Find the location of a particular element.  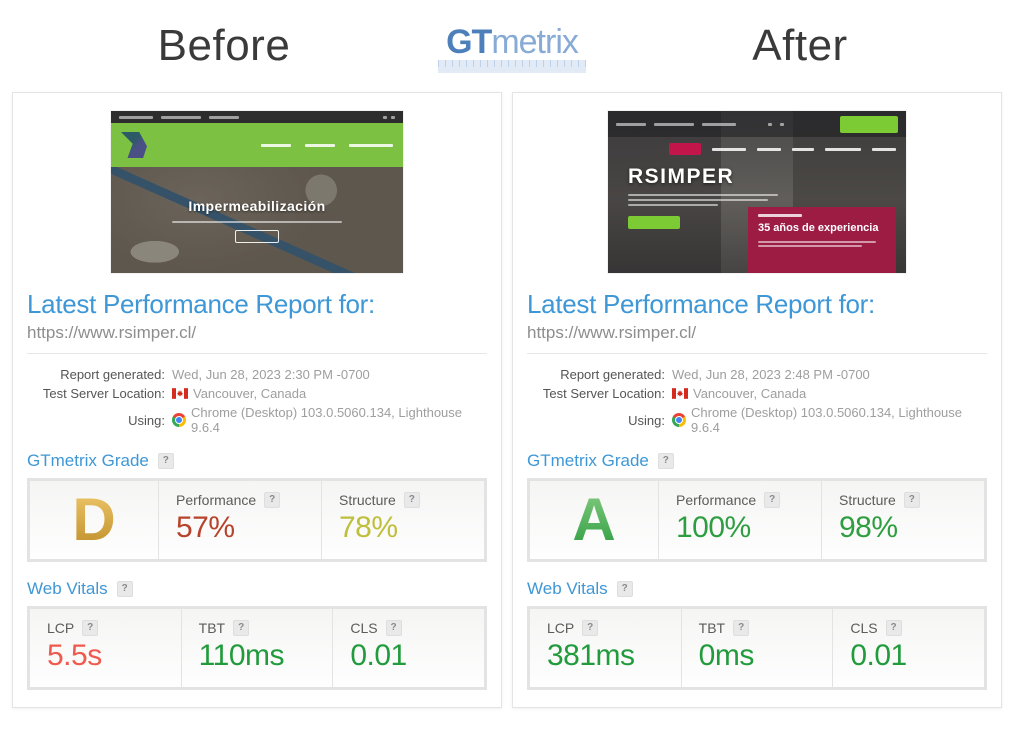

panel-tag is located at coordinates (780, 215).